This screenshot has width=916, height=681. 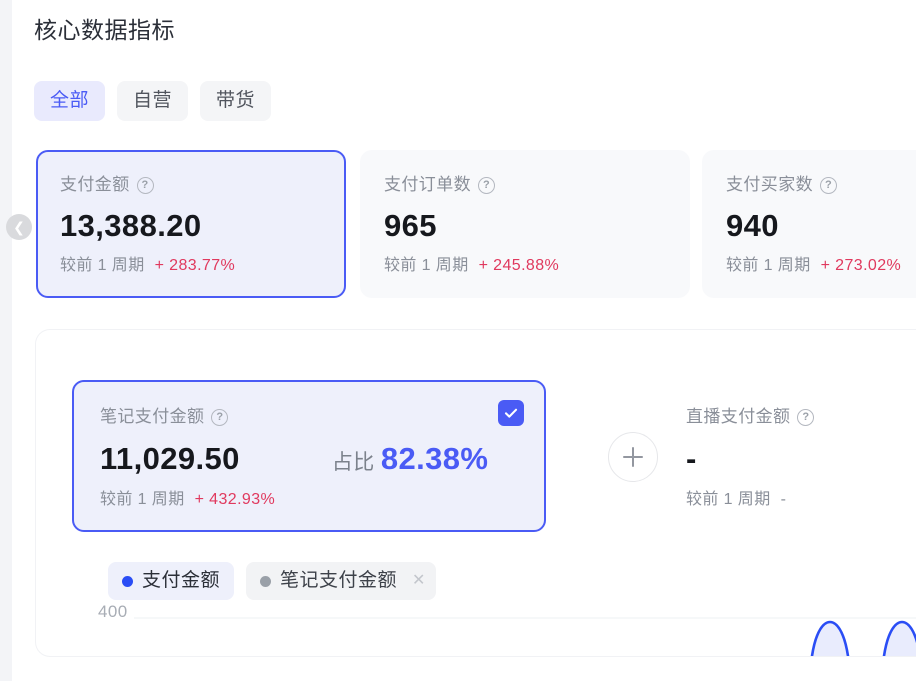 What do you see at coordinates (353, 462) in the screenshot?
I see `share-label: 占比` at bounding box center [353, 462].